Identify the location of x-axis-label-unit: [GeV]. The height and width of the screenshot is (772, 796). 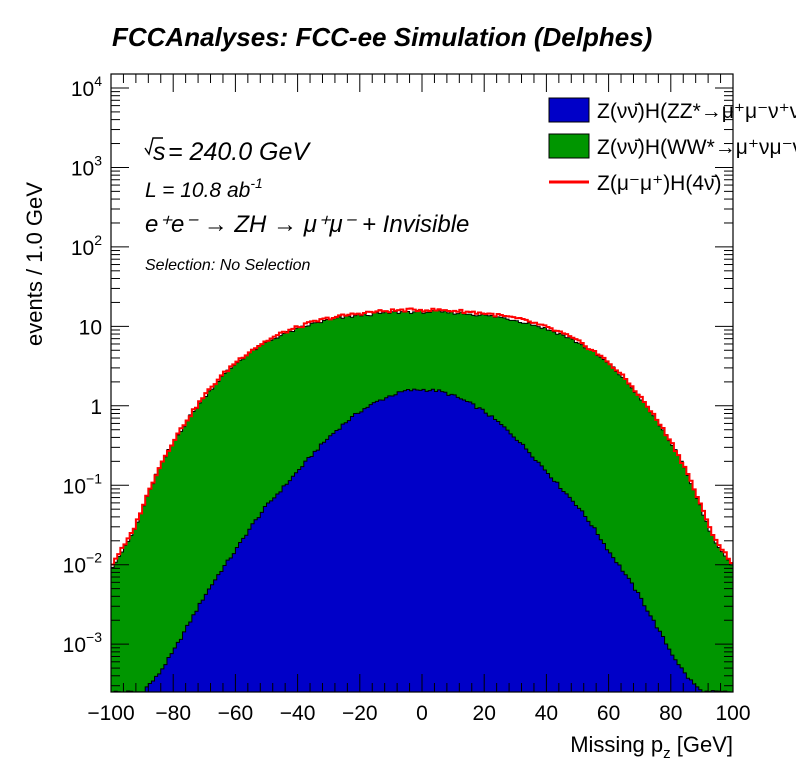
(702, 744).